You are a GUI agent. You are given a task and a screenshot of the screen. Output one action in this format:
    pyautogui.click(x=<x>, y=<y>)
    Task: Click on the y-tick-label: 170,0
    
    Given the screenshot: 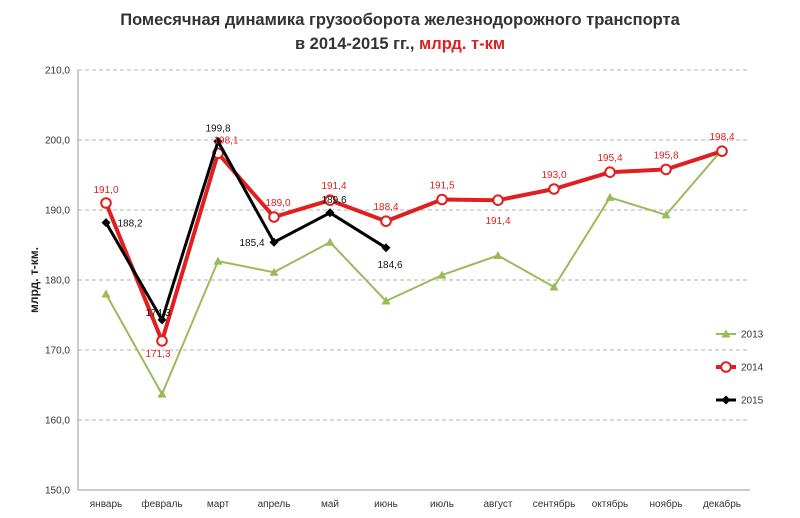 What is the action you would take?
    pyautogui.click(x=57, y=351)
    